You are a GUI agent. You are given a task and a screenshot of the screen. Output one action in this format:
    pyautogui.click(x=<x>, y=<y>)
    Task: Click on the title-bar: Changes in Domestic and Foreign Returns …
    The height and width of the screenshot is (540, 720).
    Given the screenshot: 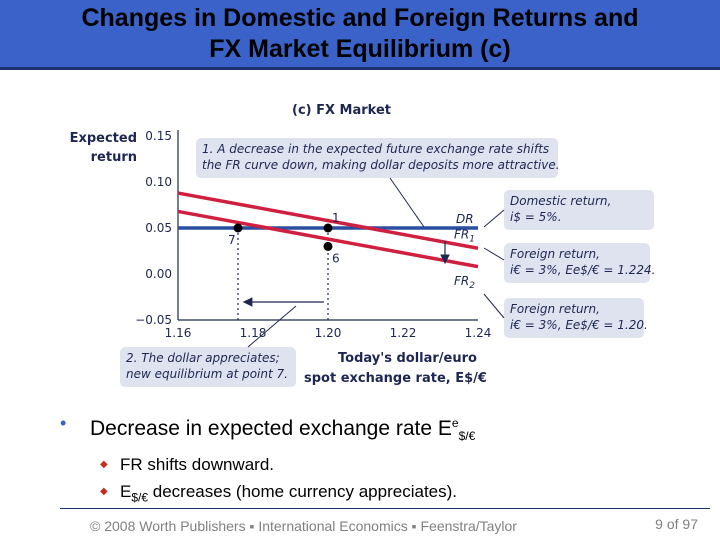 What is the action you would take?
    pyautogui.click(x=360, y=35)
    